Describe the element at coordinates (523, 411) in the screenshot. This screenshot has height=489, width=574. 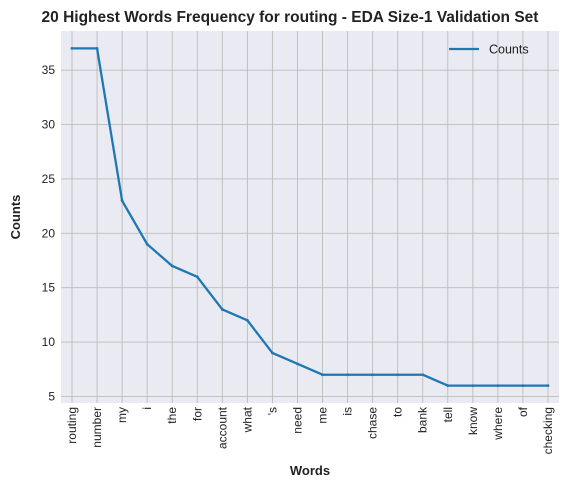
I see `x-tick-label: of` at that location.